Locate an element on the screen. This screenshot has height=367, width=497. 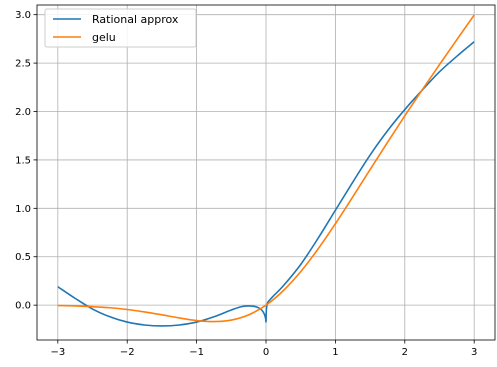
y-tick-label: 1.0 is located at coordinates (23, 209).